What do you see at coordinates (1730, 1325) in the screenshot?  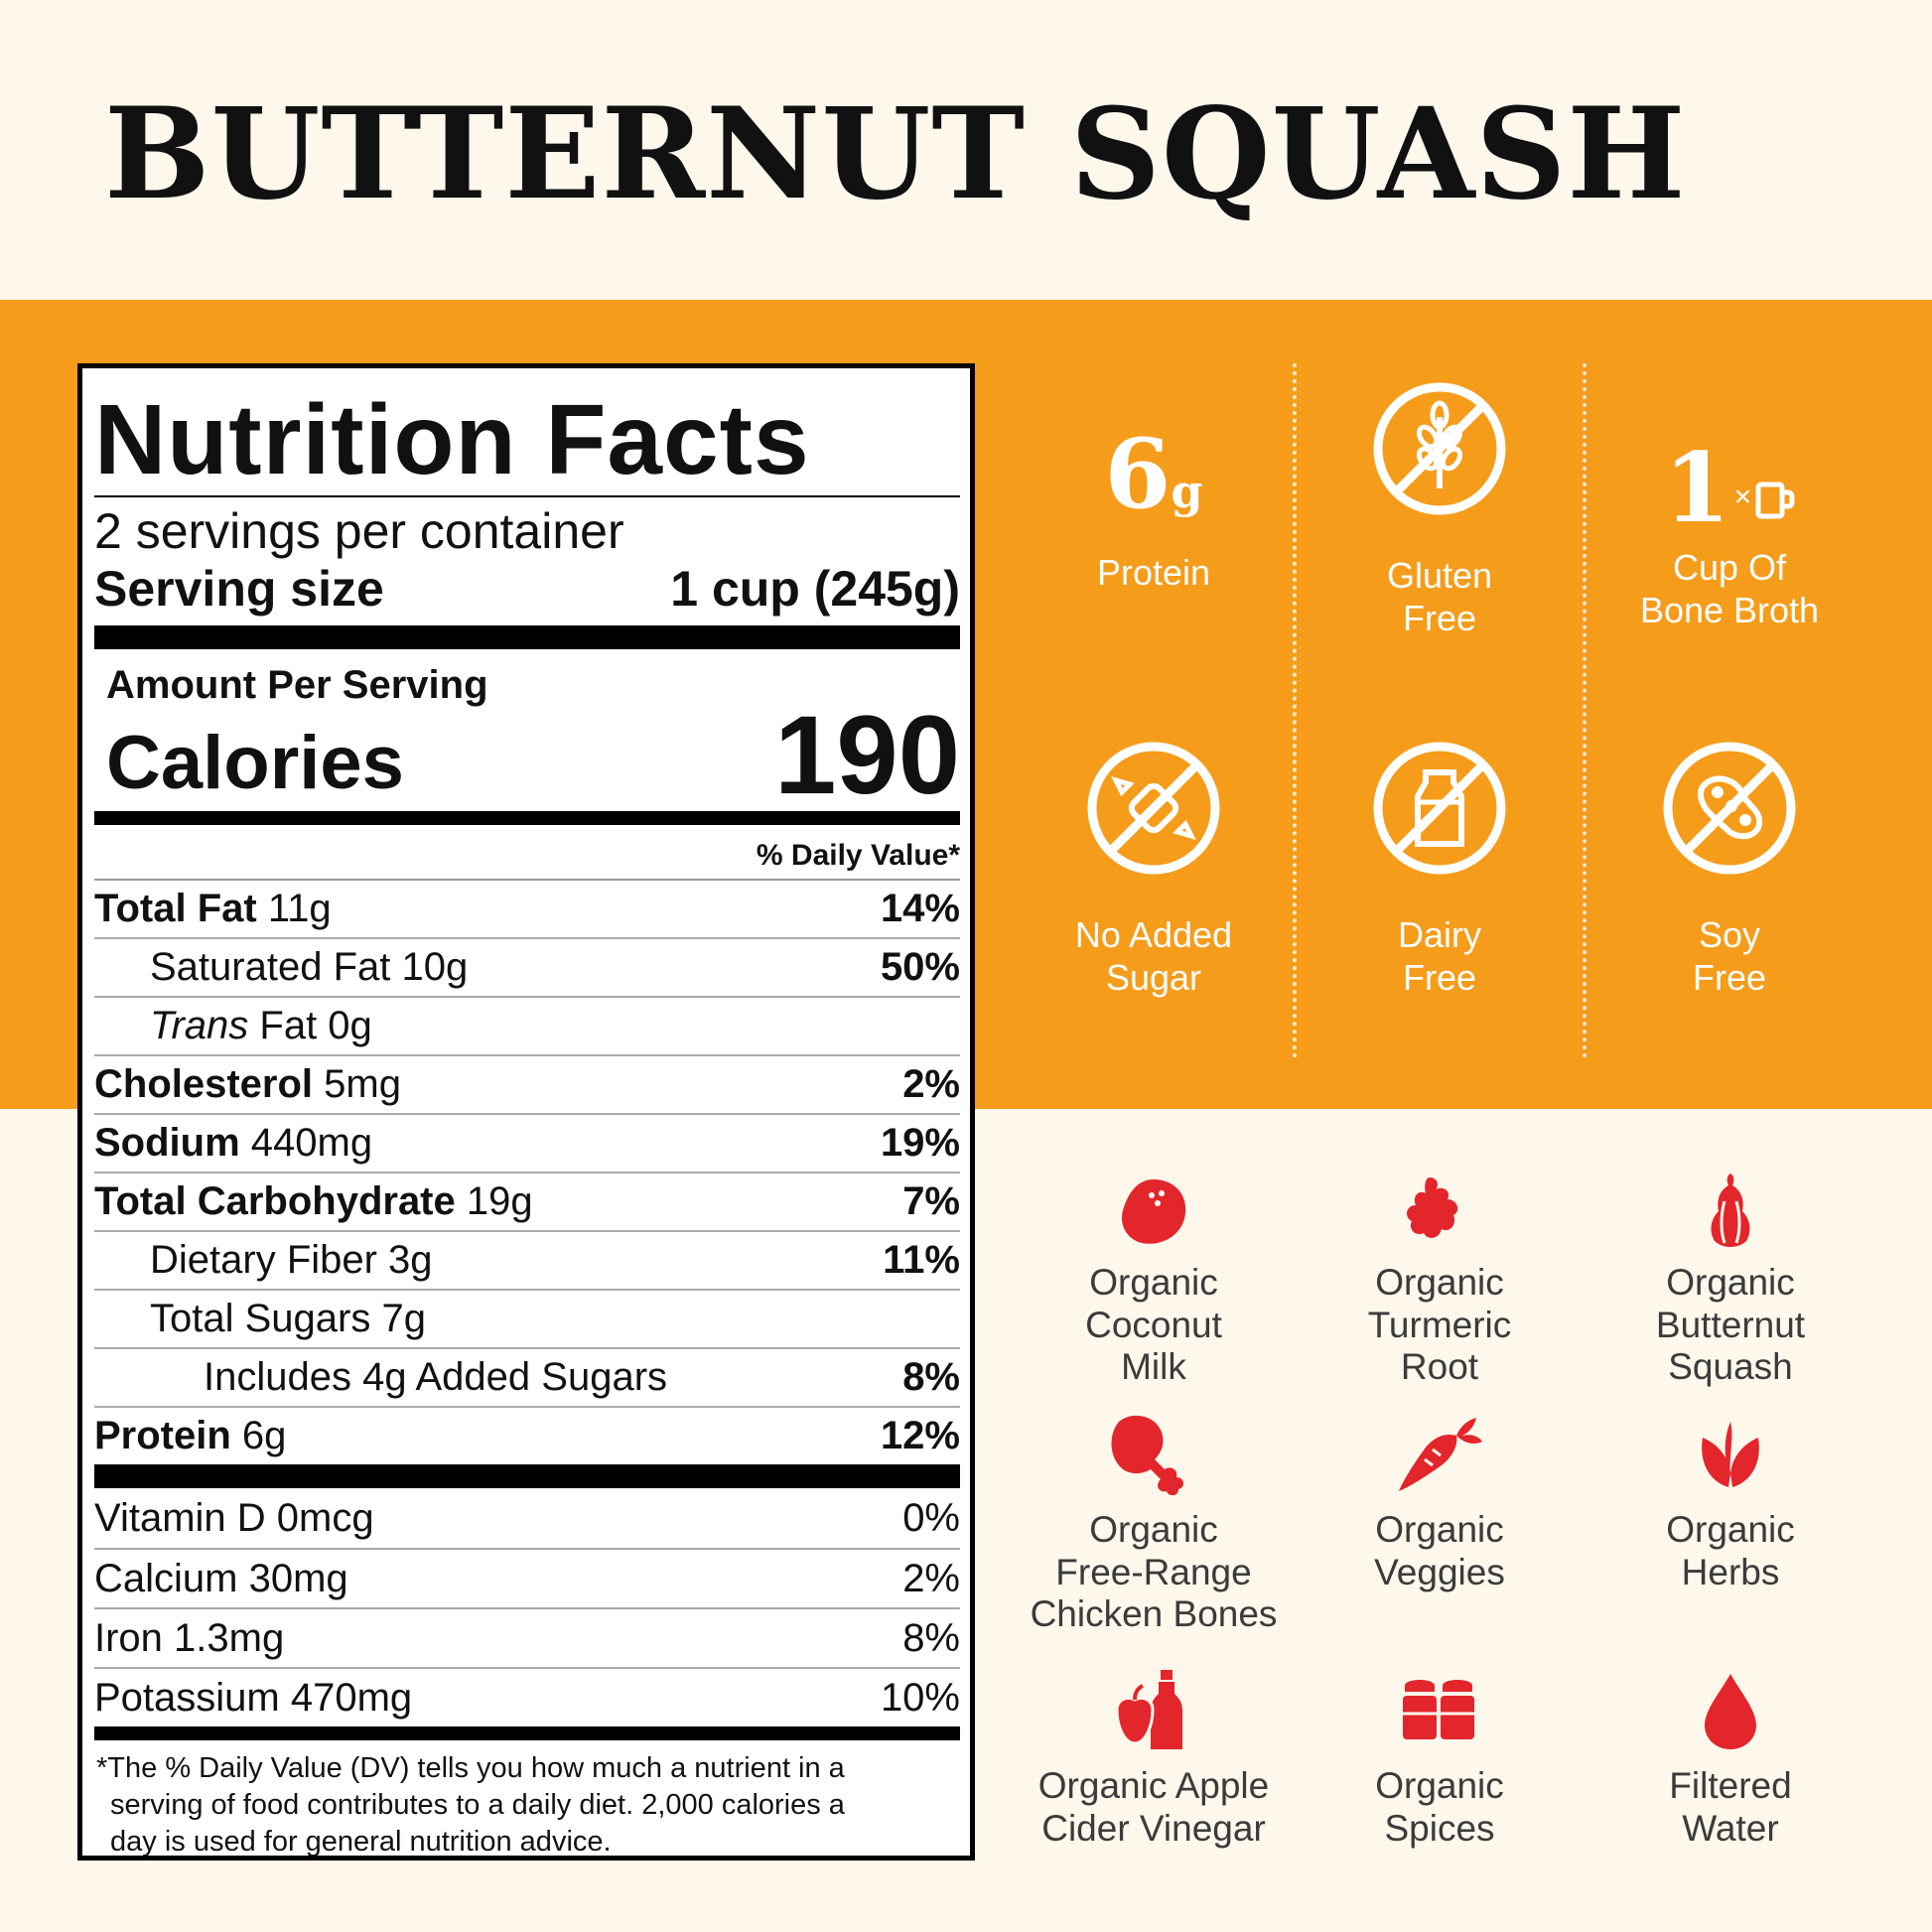 I see `ingredient-label: Organic Butternut Squash` at bounding box center [1730, 1325].